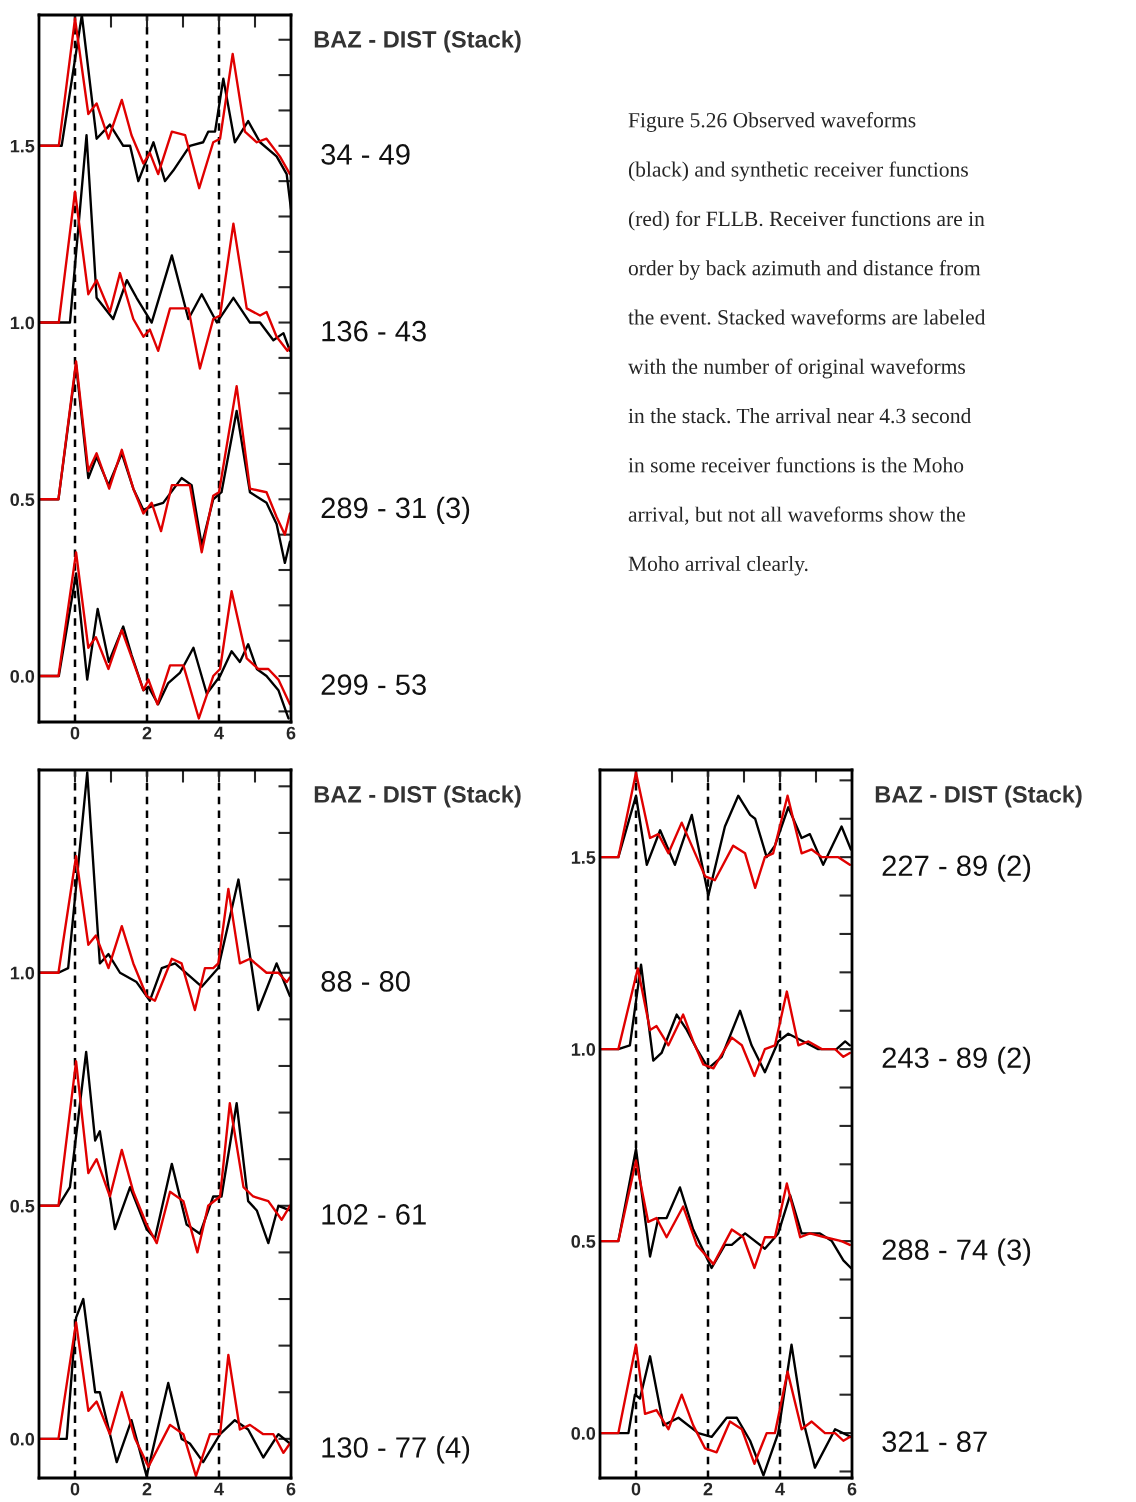  What do you see at coordinates (956, 1252) in the screenshot?
I see `series-label: 288 - 74 (3)` at bounding box center [956, 1252].